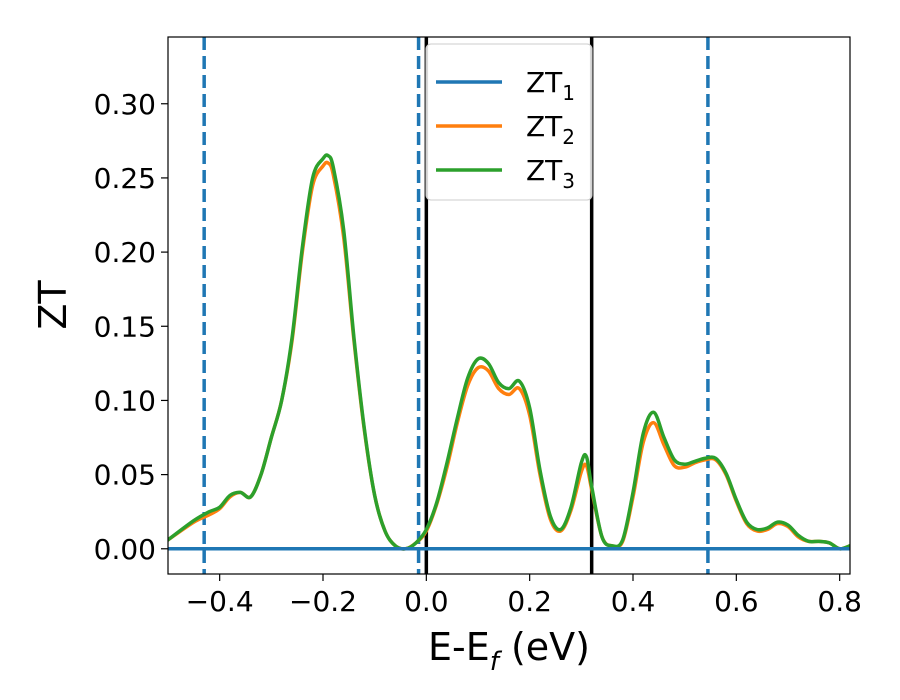 The width and height of the screenshot is (900, 700). I want to click on legend-label-zt3: ZT3, so click(550, 173).